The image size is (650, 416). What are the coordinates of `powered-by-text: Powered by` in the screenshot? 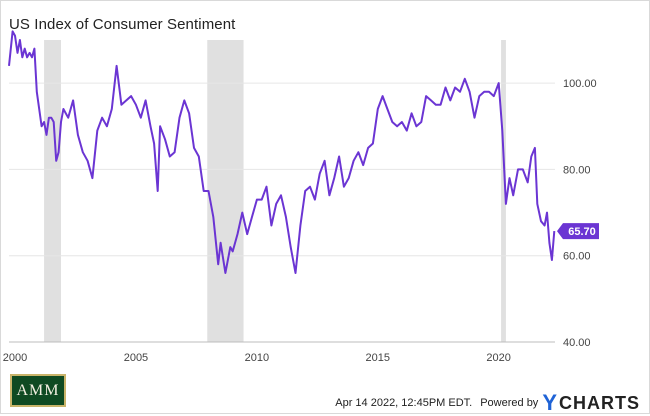 It's located at (509, 403).